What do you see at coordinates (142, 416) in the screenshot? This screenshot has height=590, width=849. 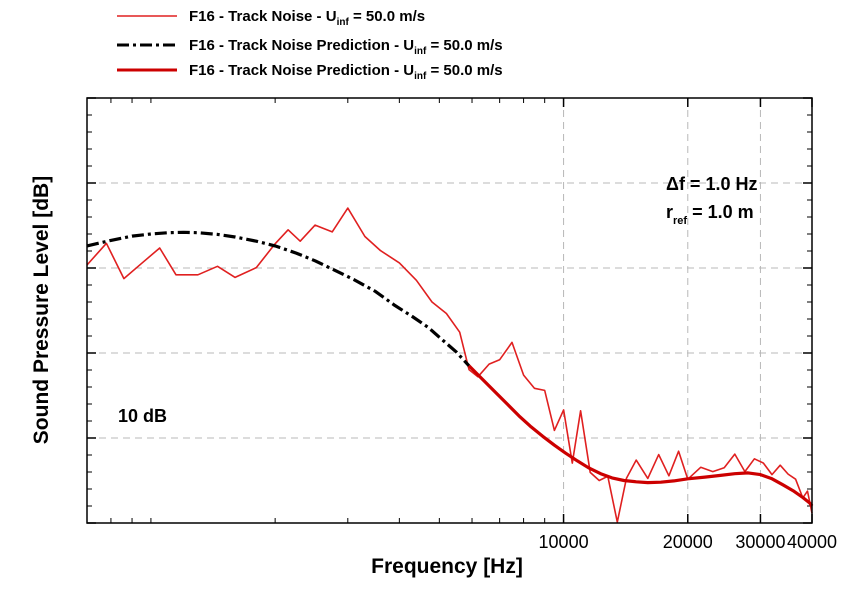 I see `scale-bar-label: 10 dB` at bounding box center [142, 416].